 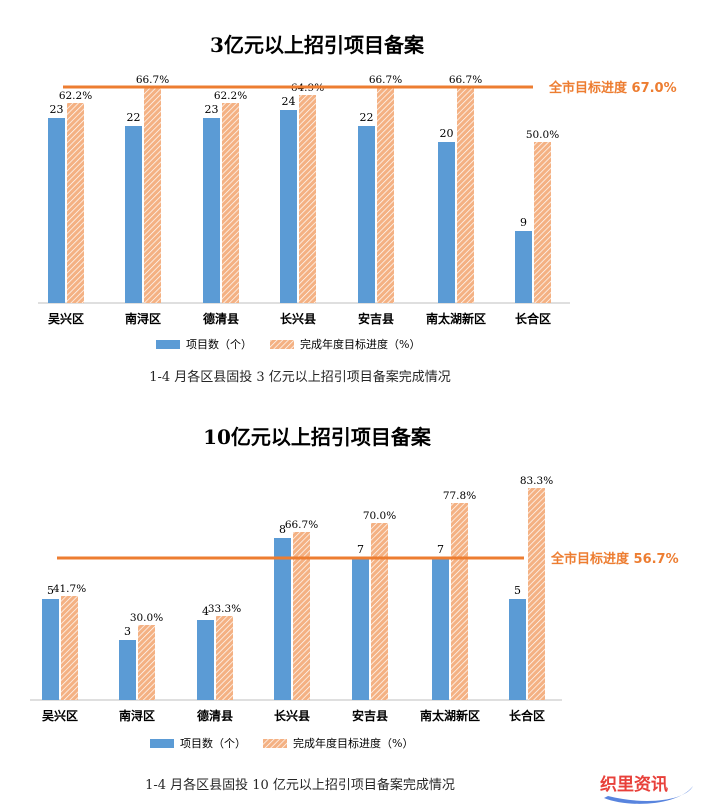 What do you see at coordinates (459, 496) in the screenshot?
I see `progress-data-label: 77.8%` at bounding box center [459, 496].